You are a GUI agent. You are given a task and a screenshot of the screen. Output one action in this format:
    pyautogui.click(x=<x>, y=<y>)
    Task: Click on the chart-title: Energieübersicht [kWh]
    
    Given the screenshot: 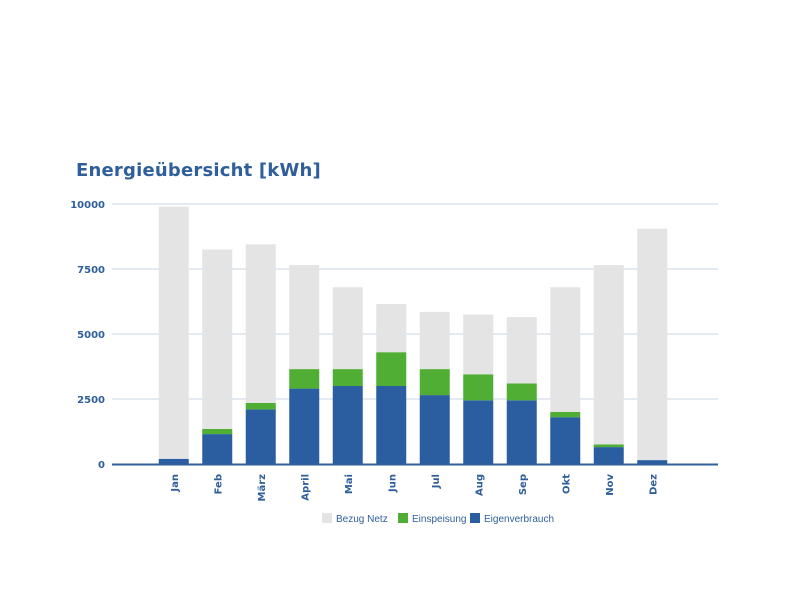 What is the action you would take?
    pyautogui.click(x=198, y=170)
    